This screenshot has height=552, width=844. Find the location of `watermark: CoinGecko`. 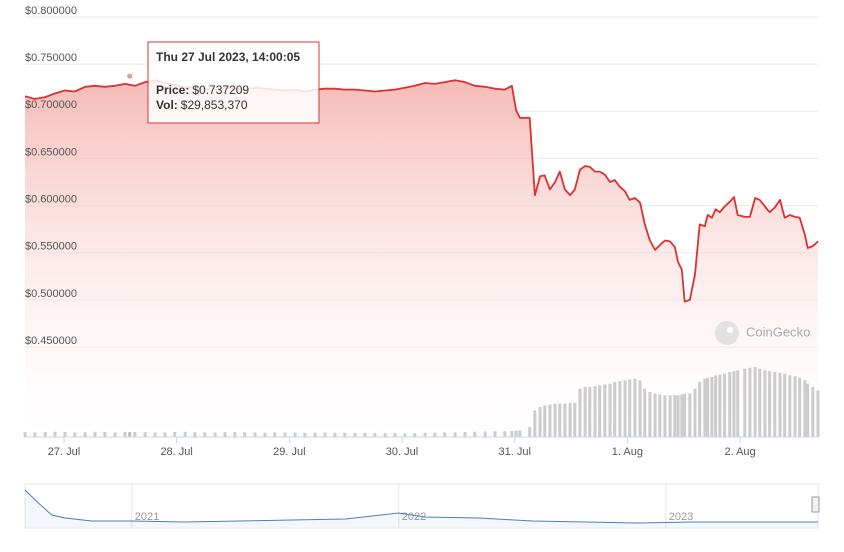

watermark: CoinGecko is located at coordinates (778, 331).